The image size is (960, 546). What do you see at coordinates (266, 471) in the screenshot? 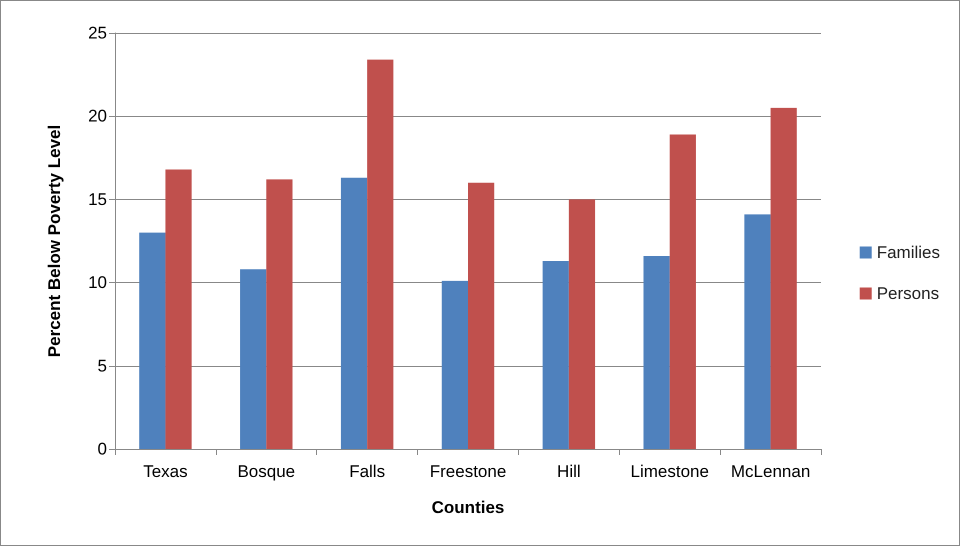
I see `x-tick-label: Bosque` at bounding box center [266, 471].